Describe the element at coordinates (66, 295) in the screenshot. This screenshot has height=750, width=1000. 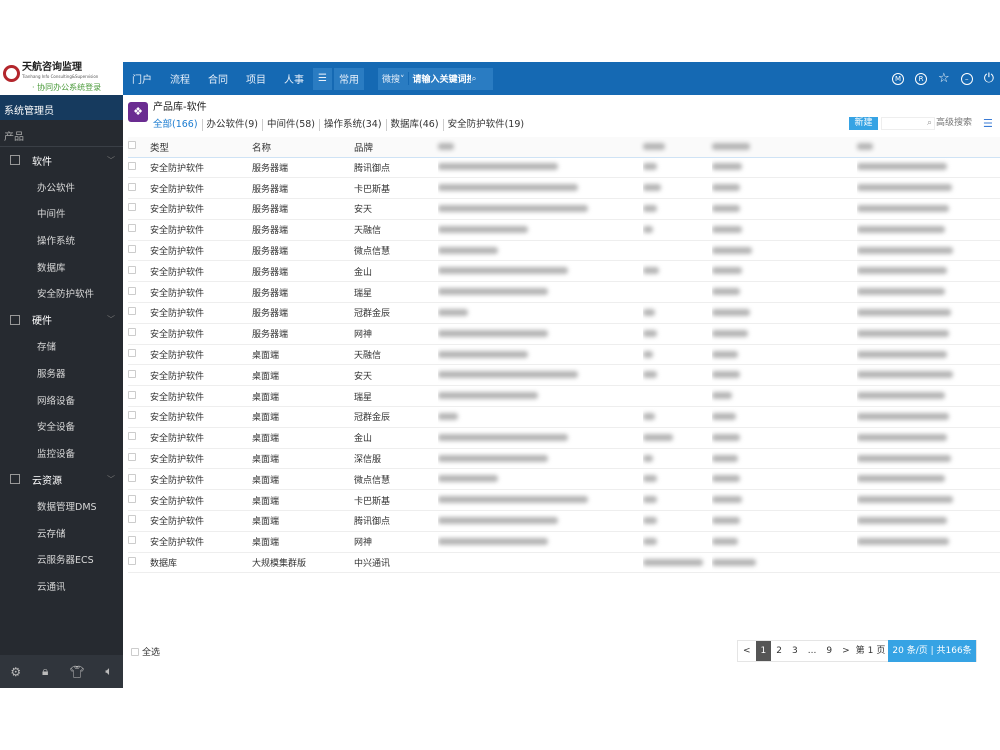
I see `sidebar-item: 安全防护软件` at that location.